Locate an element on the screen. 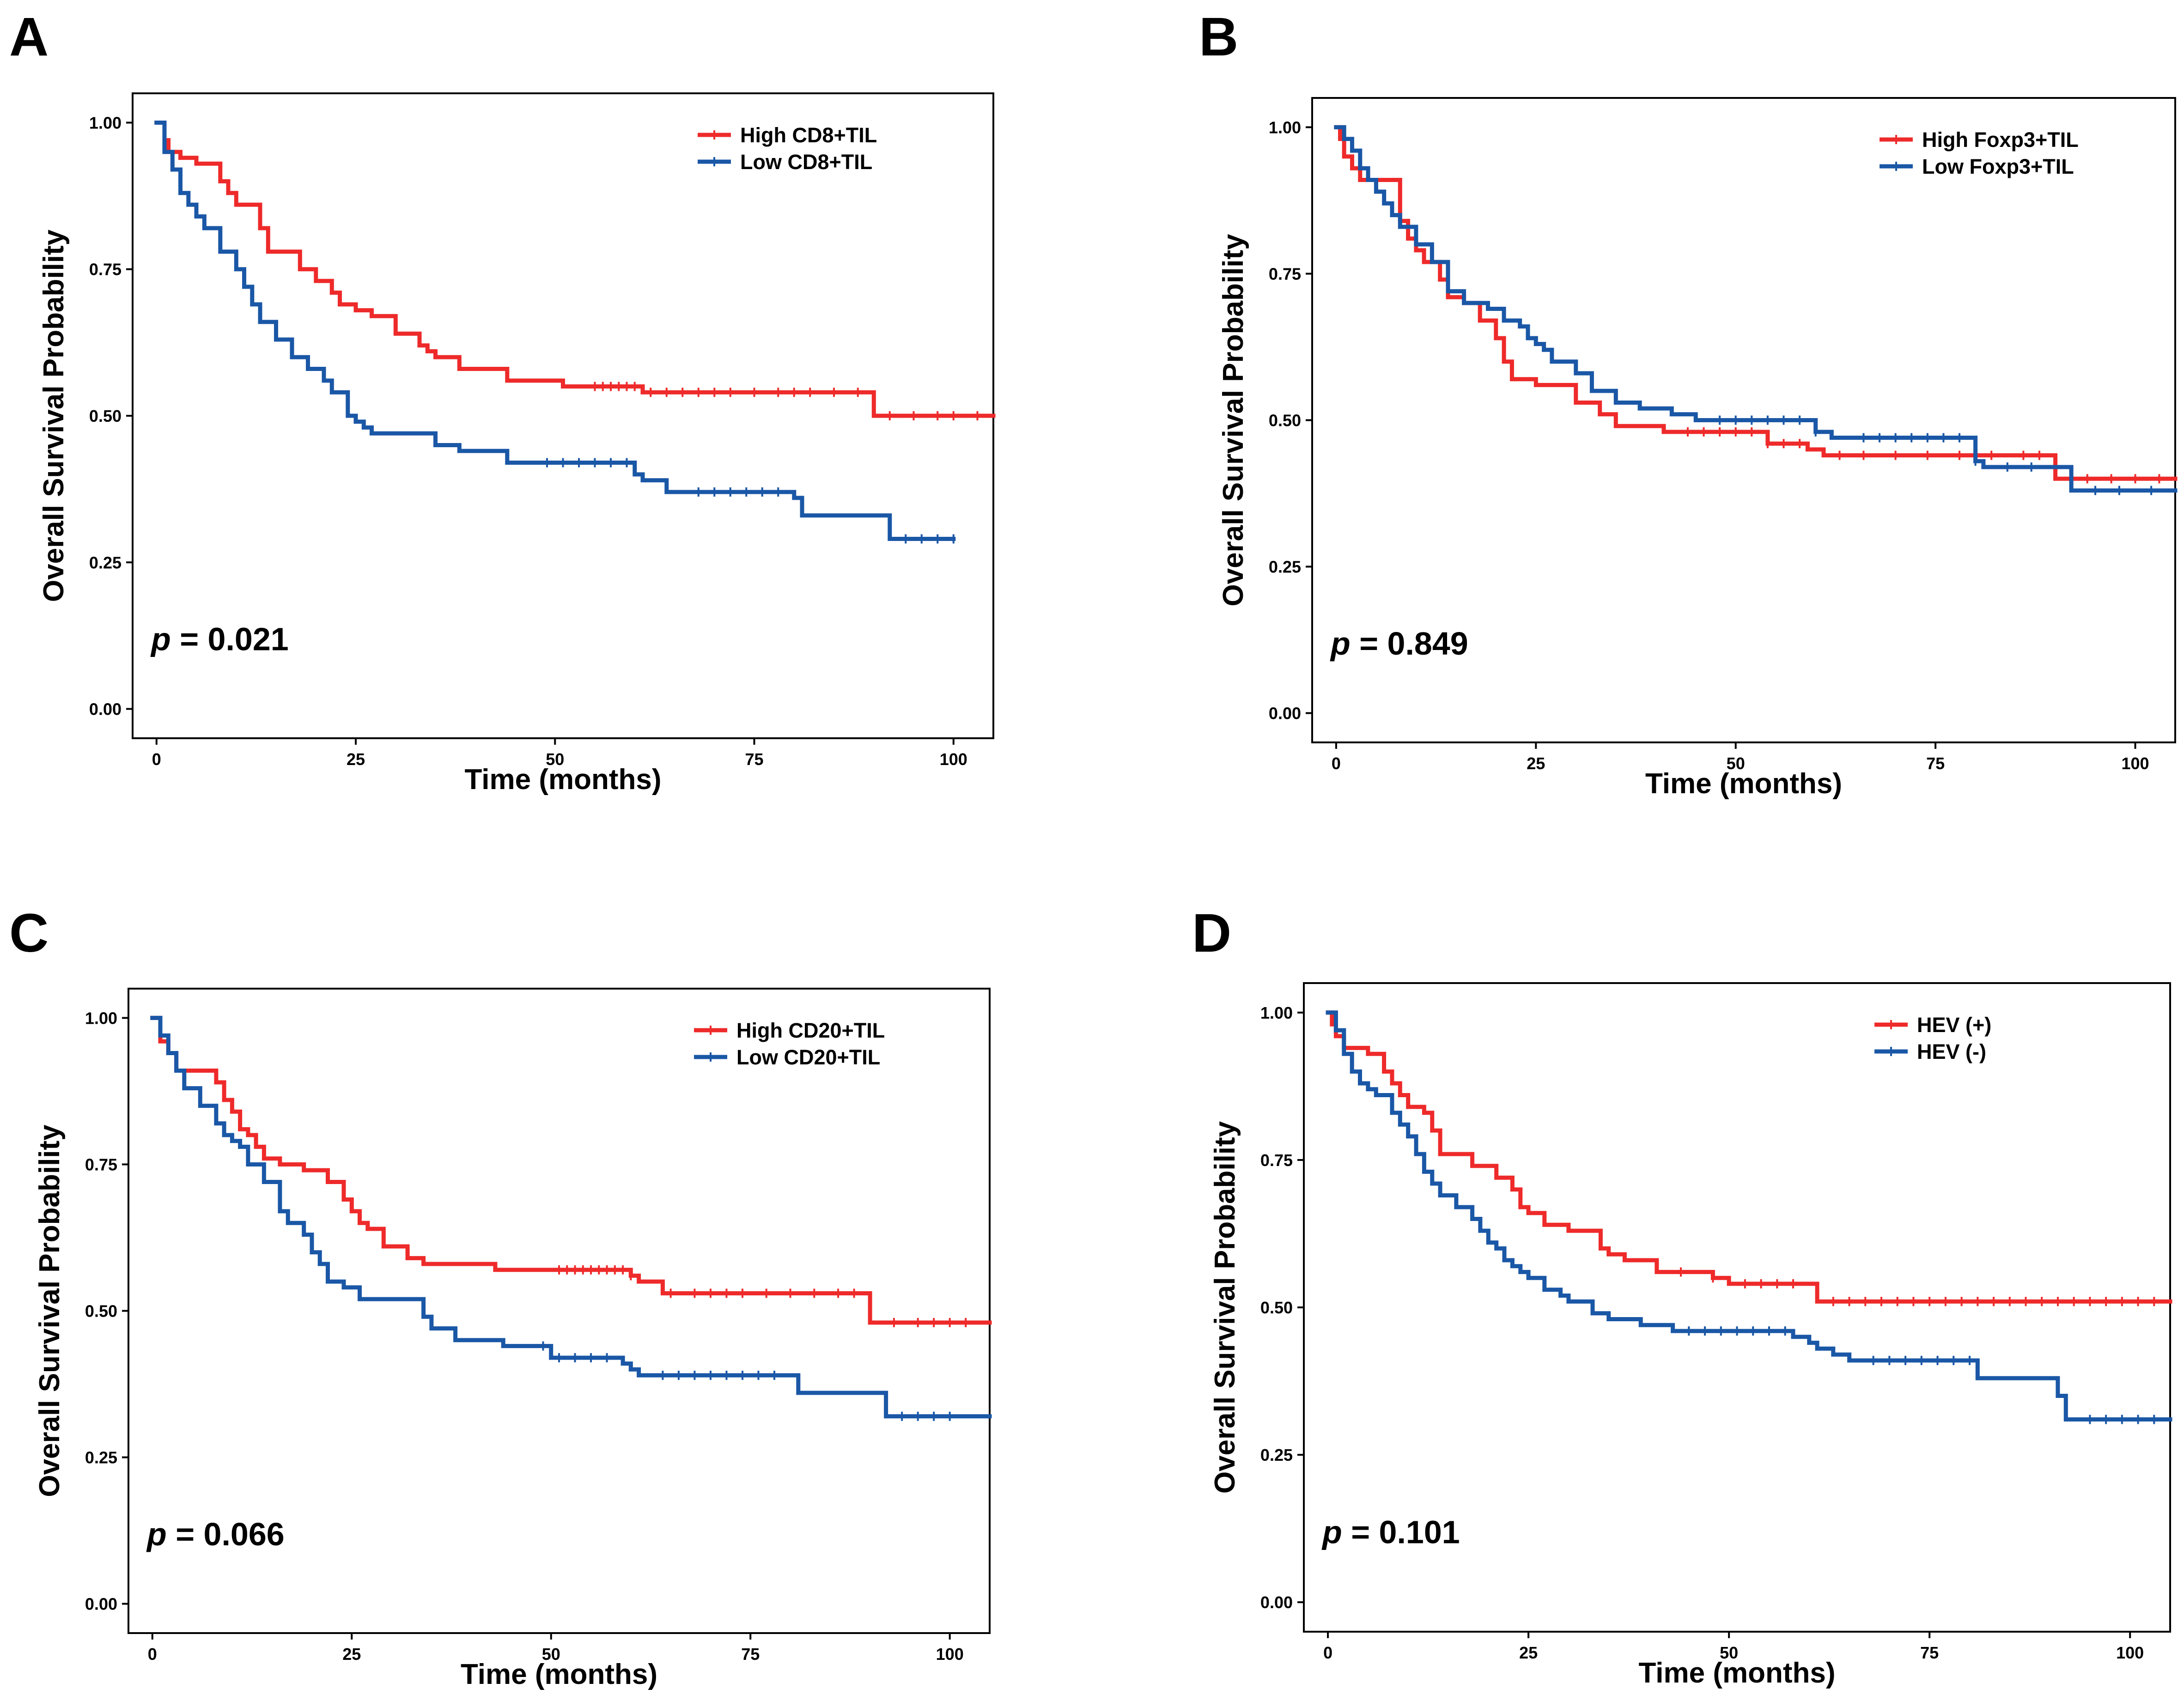  p-value-label: p = 0.021 is located at coordinates (219, 639).